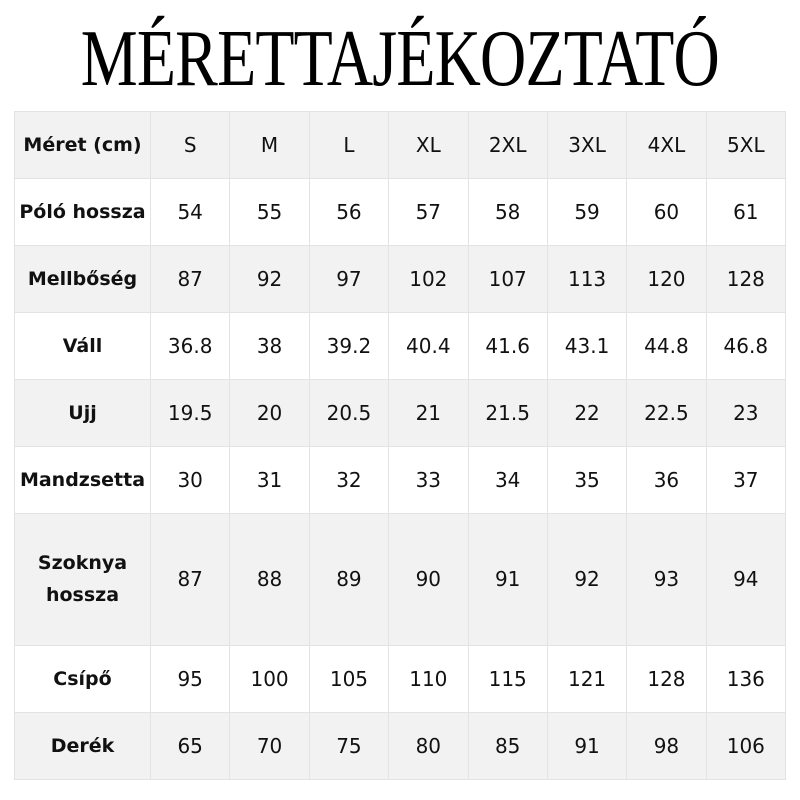 The height and width of the screenshot is (800, 800). I want to click on cell-value: 41.6, so click(507, 346).